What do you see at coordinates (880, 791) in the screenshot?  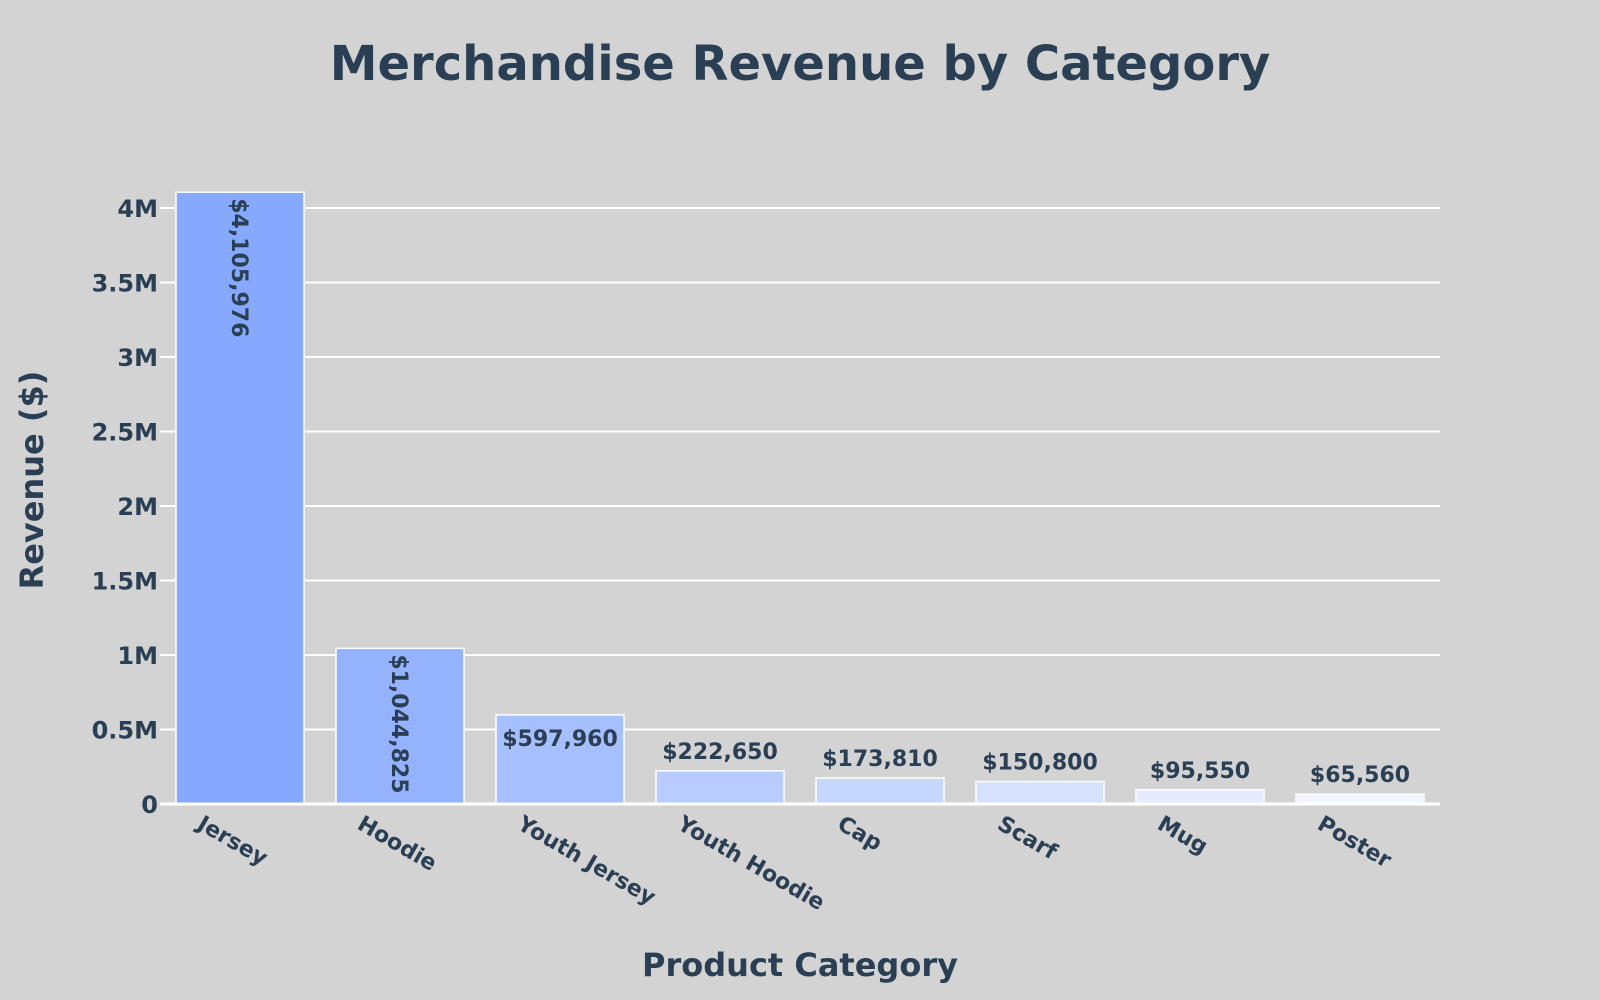 I see `bar-cap` at bounding box center [880, 791].